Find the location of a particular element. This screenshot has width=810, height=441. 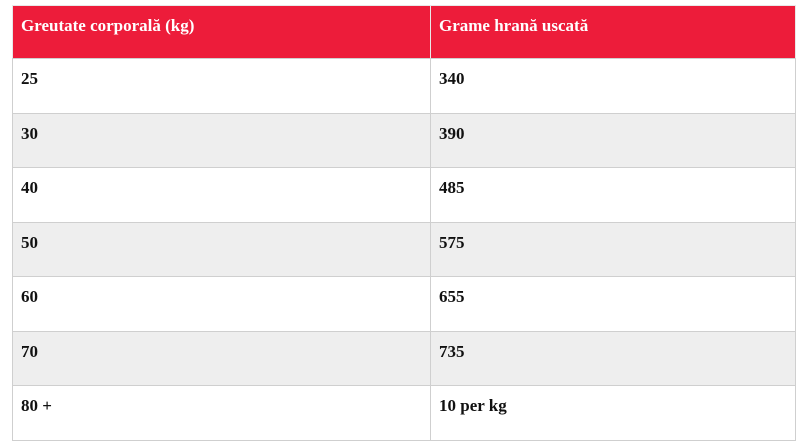

table-cell: 575 is located at coordinates (613, 249).